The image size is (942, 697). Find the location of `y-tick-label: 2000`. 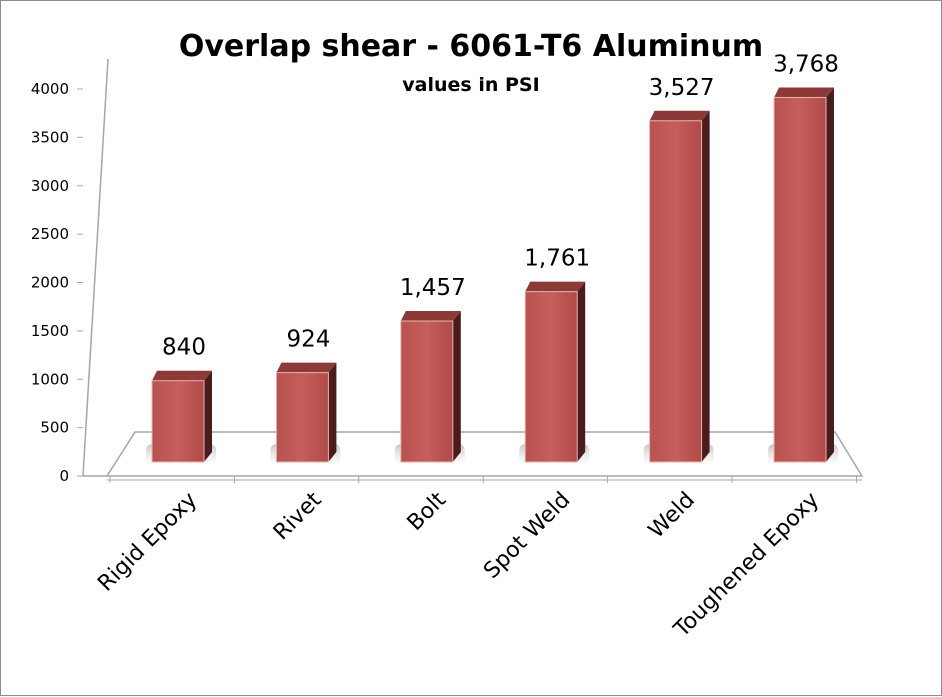

y-tick-label: 2000 is located at coordinates (50, 283).